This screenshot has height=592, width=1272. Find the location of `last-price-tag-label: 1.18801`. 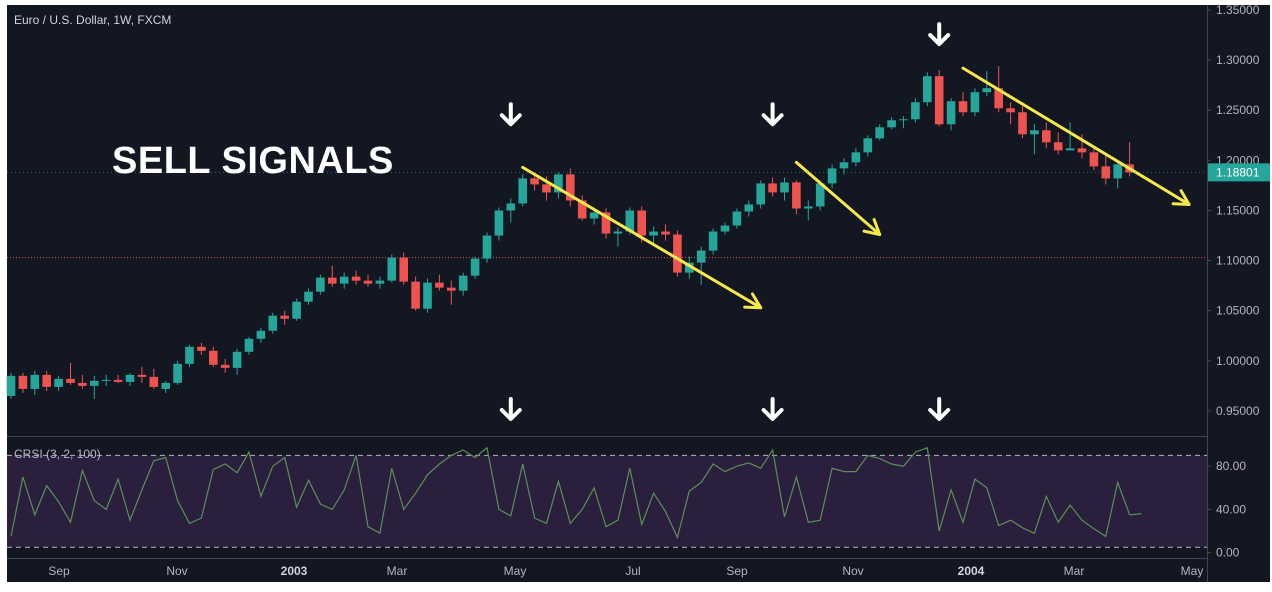

last-price-tag-label: 1.18801 is located at coordinates (1238, 172).